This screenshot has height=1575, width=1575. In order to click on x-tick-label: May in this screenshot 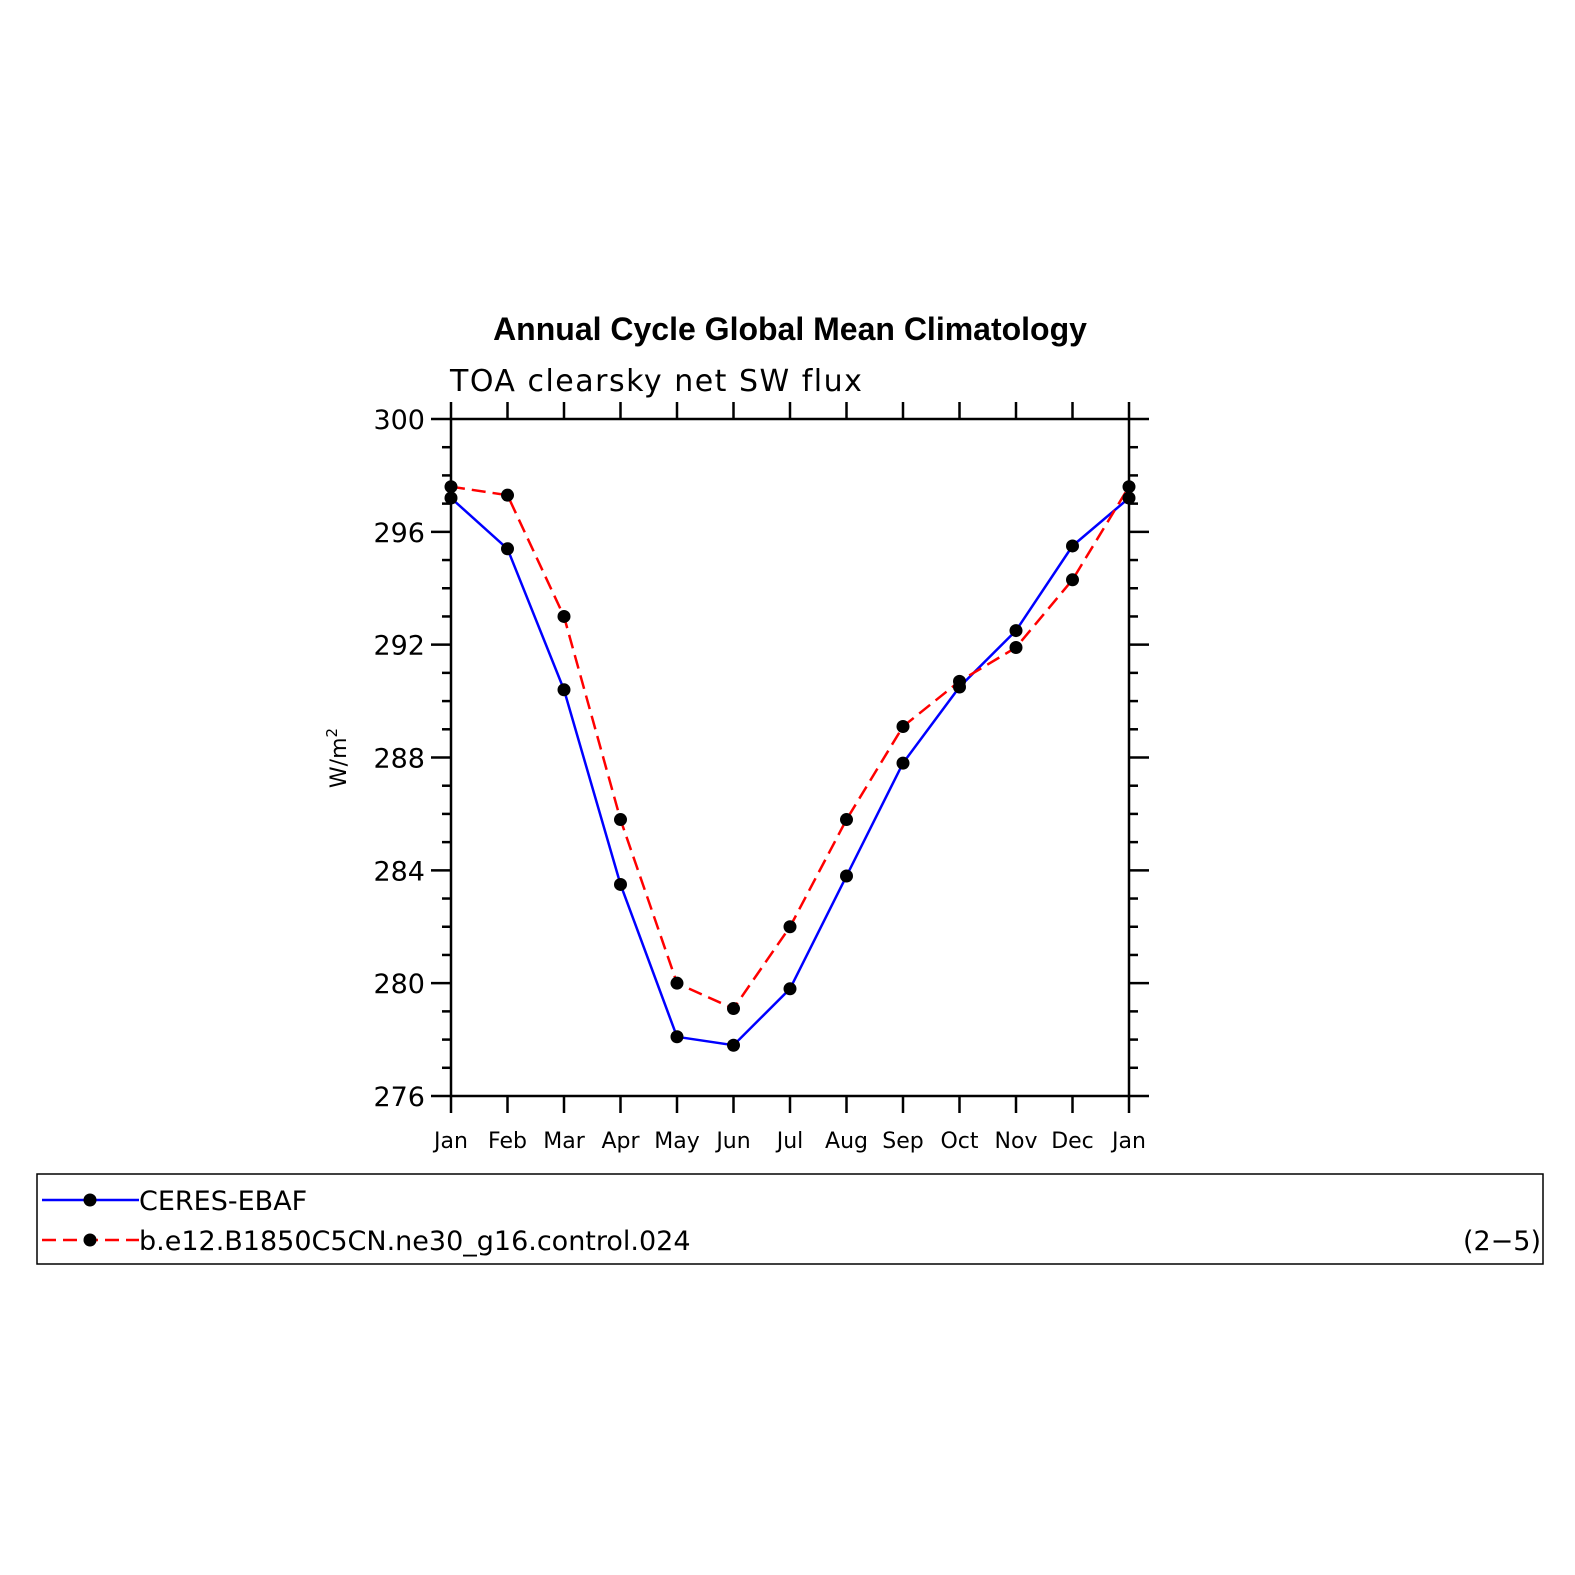, I will do `click(676, 1141)`.